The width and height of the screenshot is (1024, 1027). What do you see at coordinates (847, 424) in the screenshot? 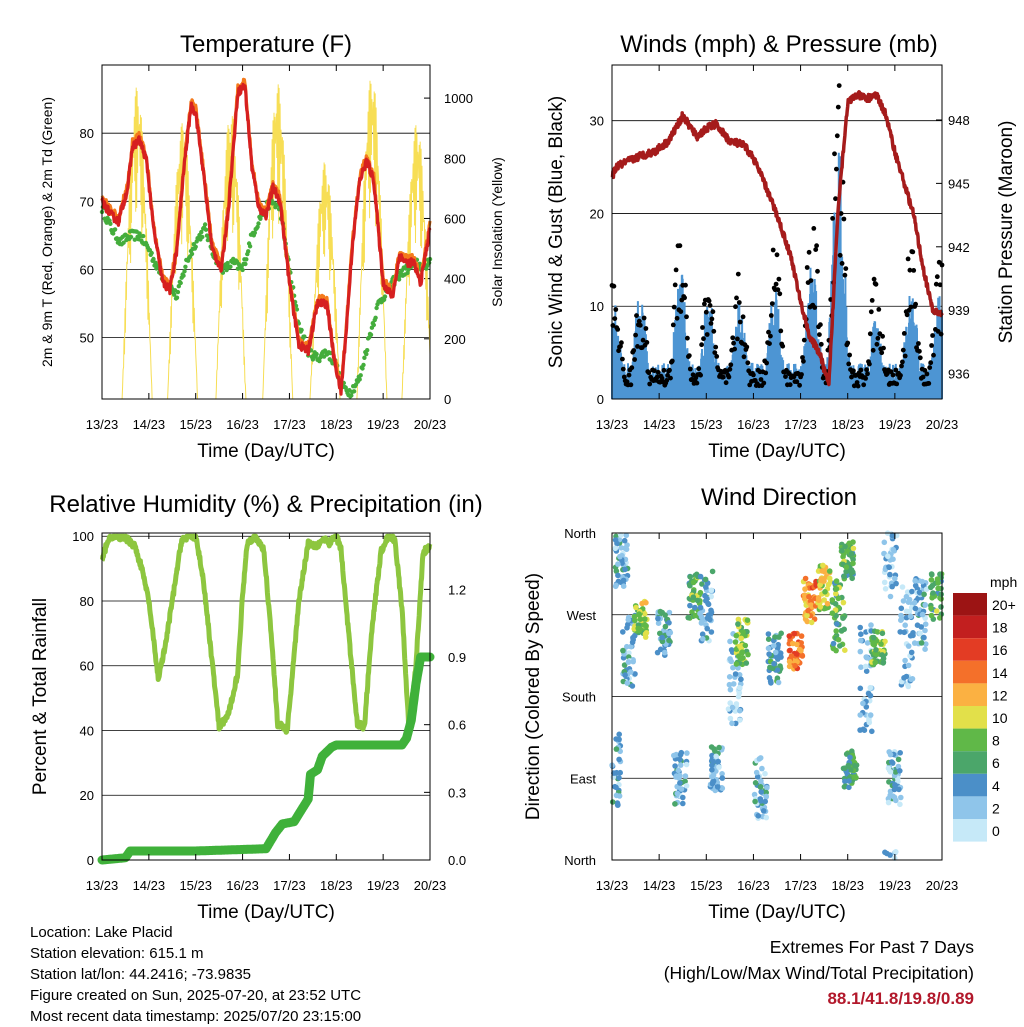
I see `x-tick-label: 18/23` at bounding box center [847, 424].